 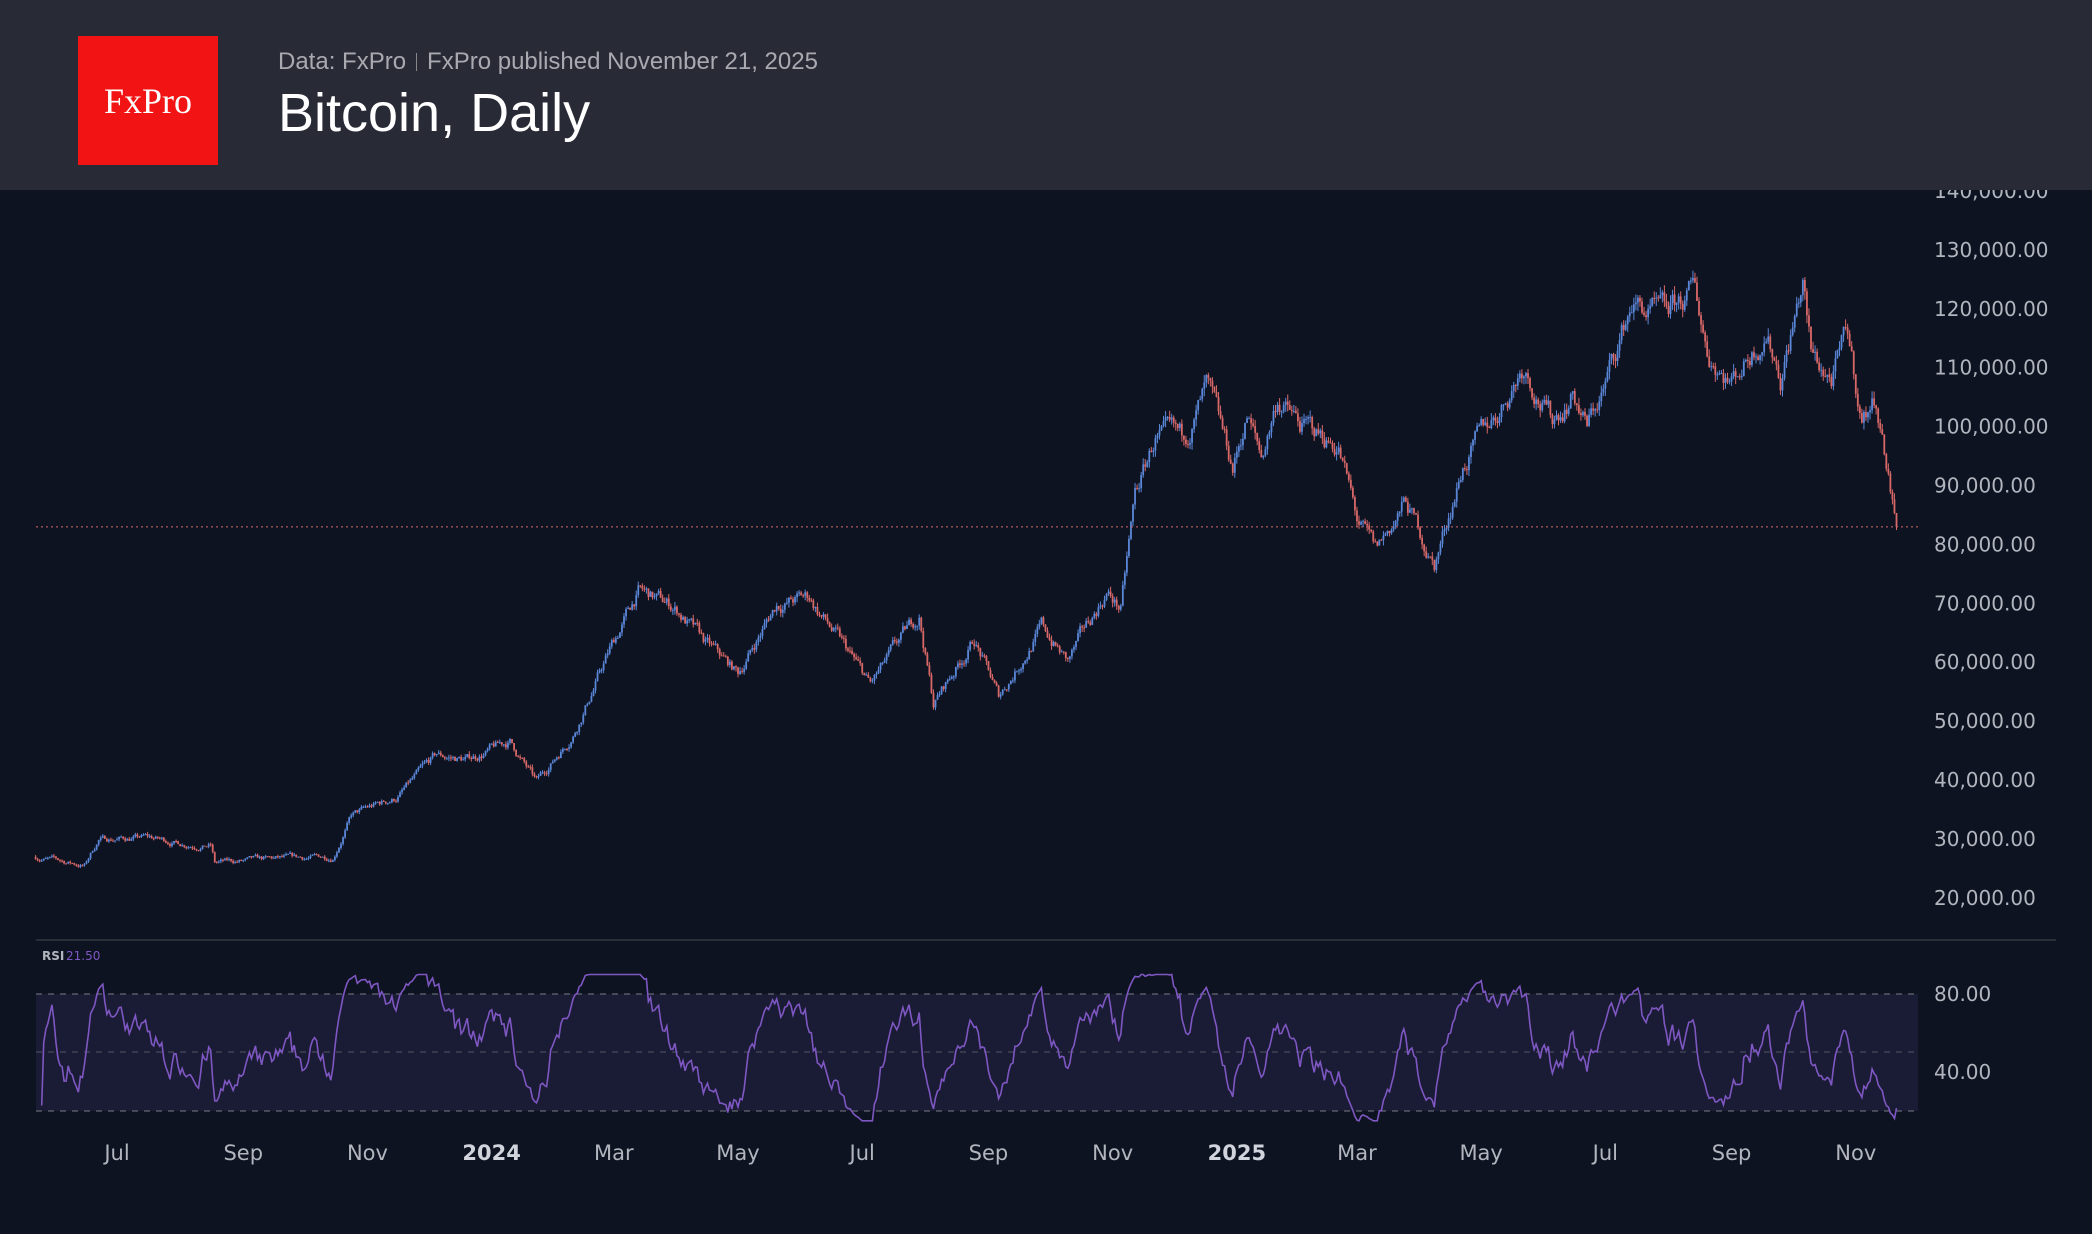 What do you see at coordinates (148, 100) in the screenshot?
I see `fxpro-logo: FxPro` at bounding box center [148, 100].